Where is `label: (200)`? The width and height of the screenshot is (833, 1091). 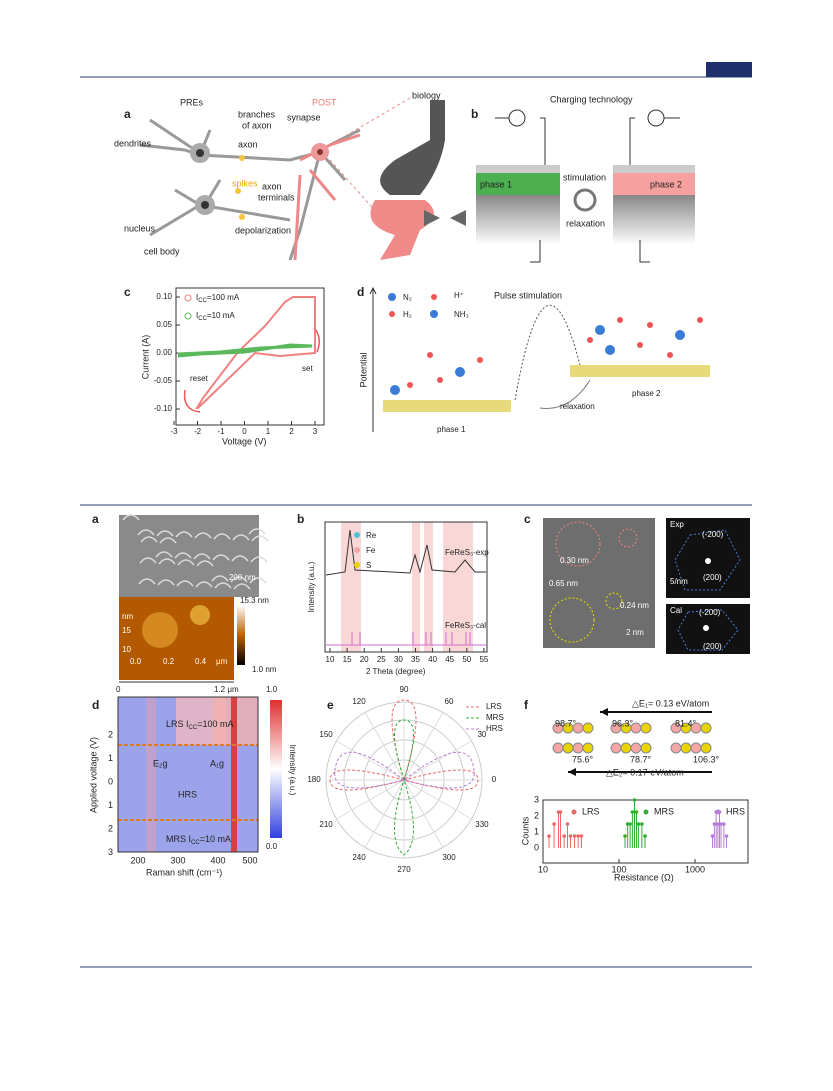 label: (200) is located at coordinates (712, 577).